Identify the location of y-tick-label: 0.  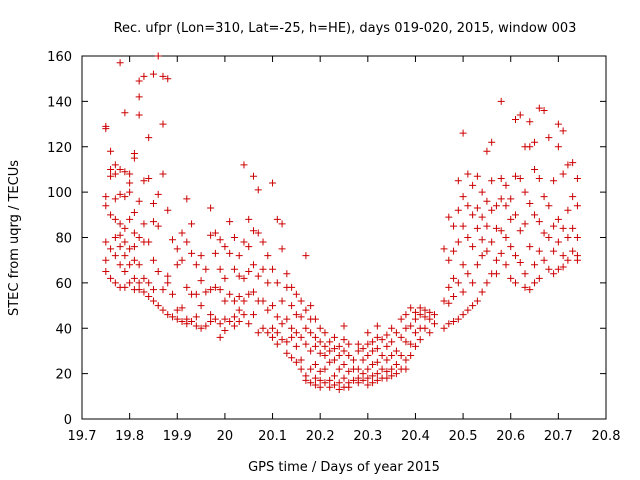
(68, 420).